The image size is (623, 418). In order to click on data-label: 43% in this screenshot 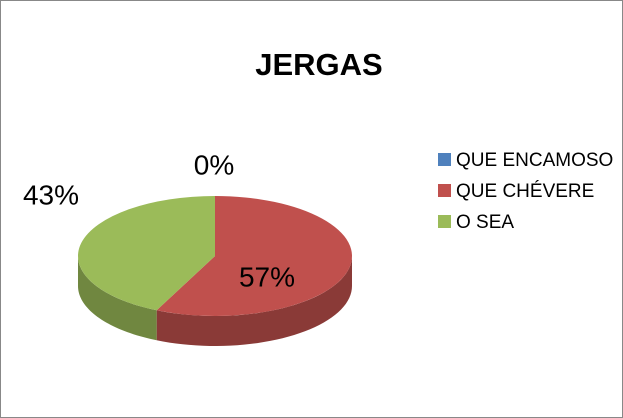, I will do `click(51, 194)`.